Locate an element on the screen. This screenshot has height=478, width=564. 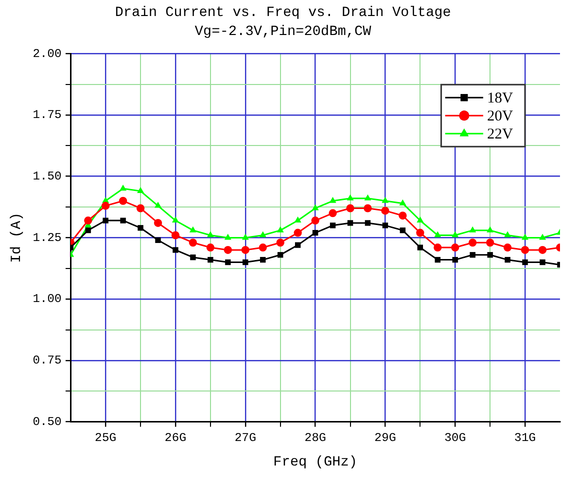
x-tick-label: 28G is located at coordinates (315, 438).